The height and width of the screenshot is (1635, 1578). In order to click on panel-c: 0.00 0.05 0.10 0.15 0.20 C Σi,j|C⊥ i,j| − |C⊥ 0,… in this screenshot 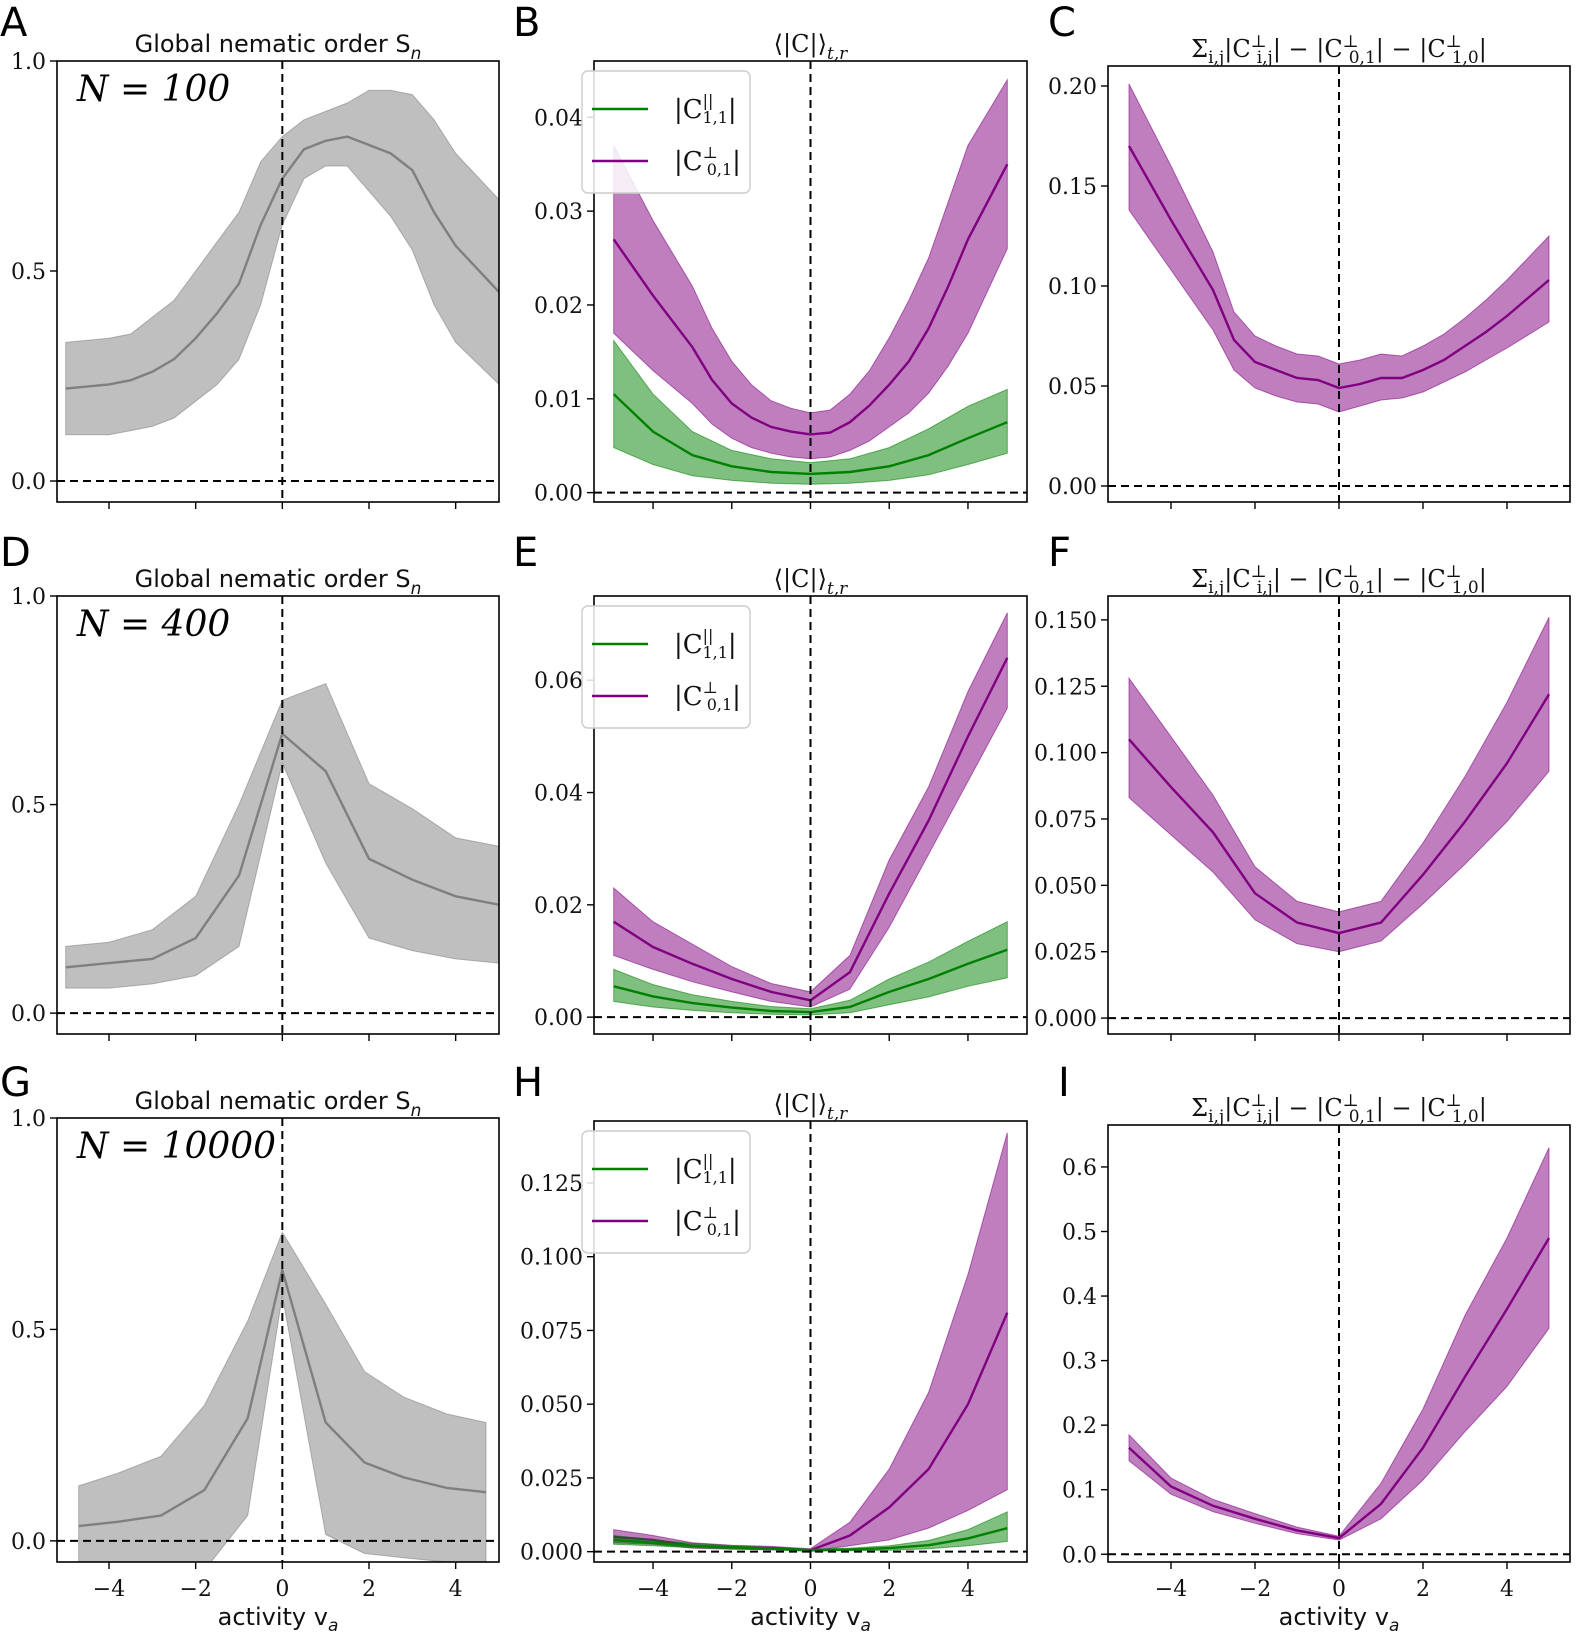, I will do `click(1309, 254)`.